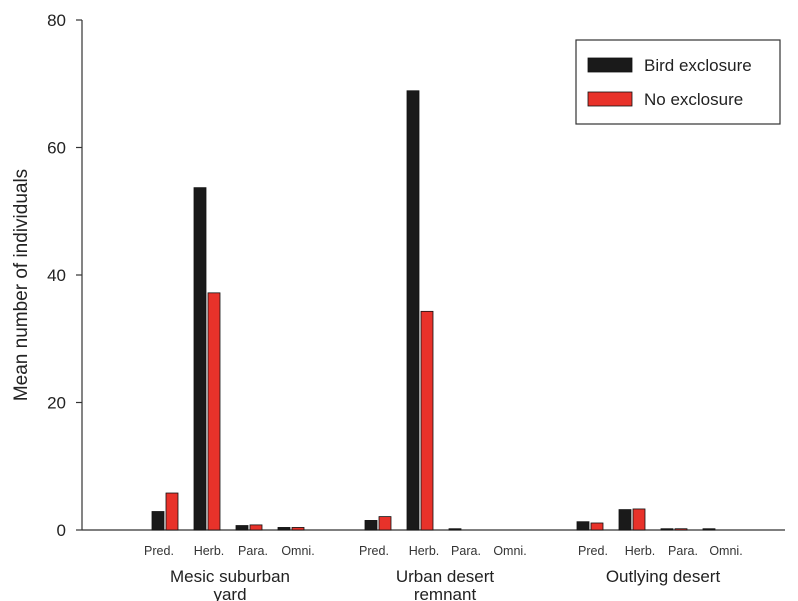 Image resolution: width=798 pixels, height=601 pixels. Describe the element at coordinates (663, 576) in the screenshot. I see `group-label: Outlying desert` at that location.